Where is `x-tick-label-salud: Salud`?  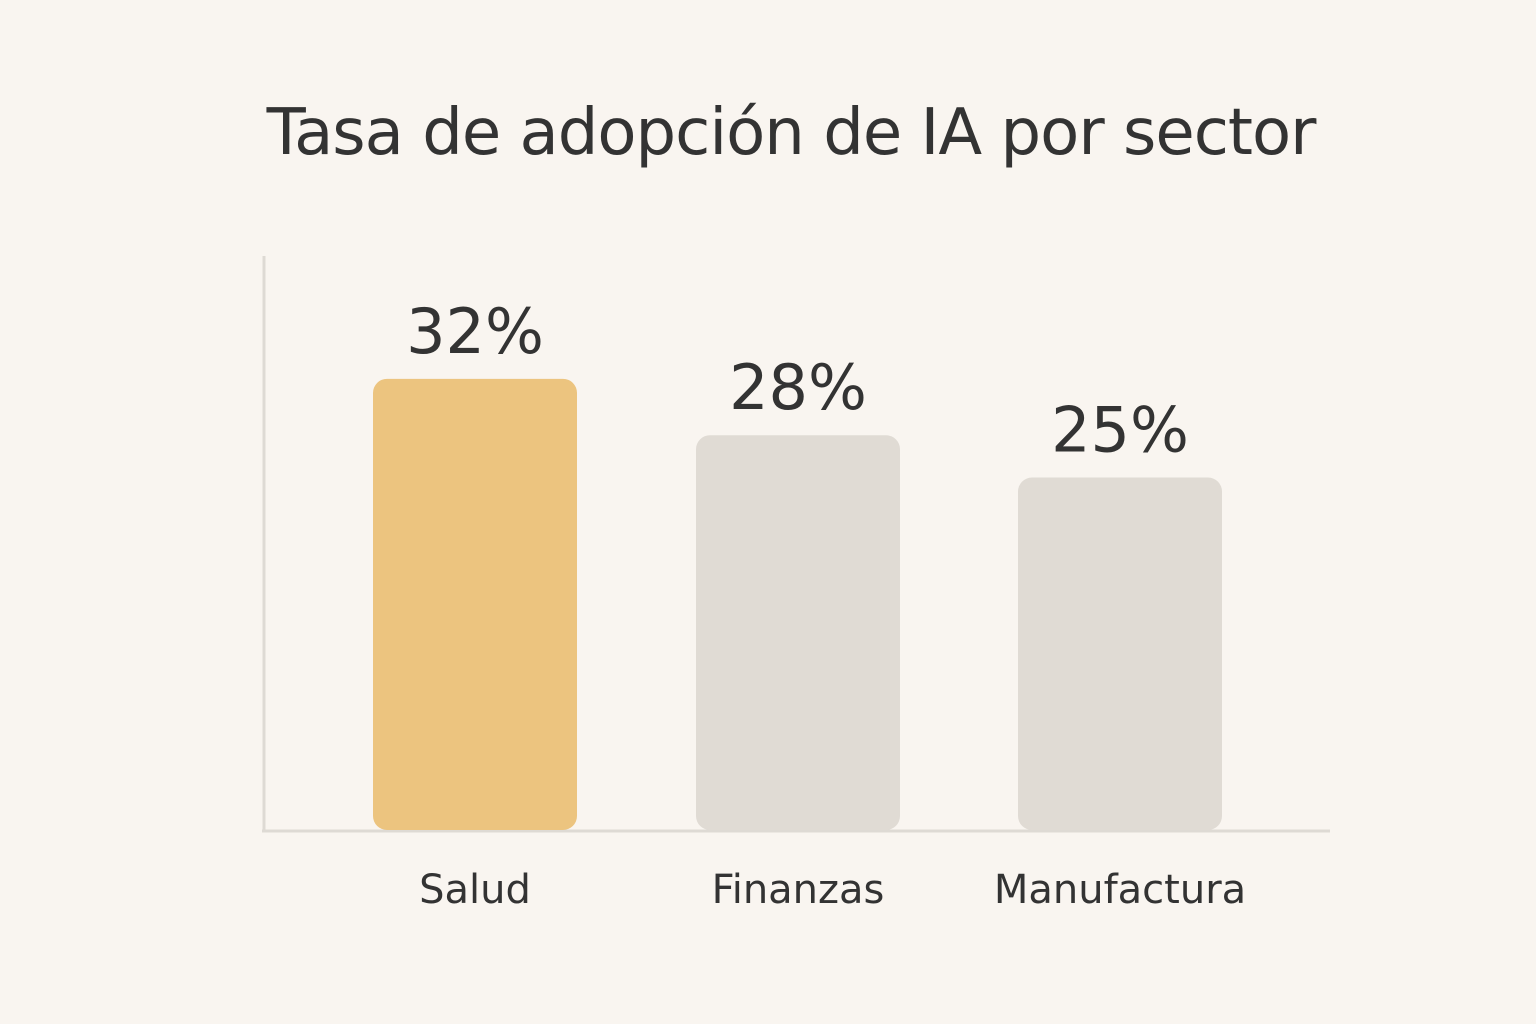
x-tick-label-salud: Salud is located at coordinates (475, 890).